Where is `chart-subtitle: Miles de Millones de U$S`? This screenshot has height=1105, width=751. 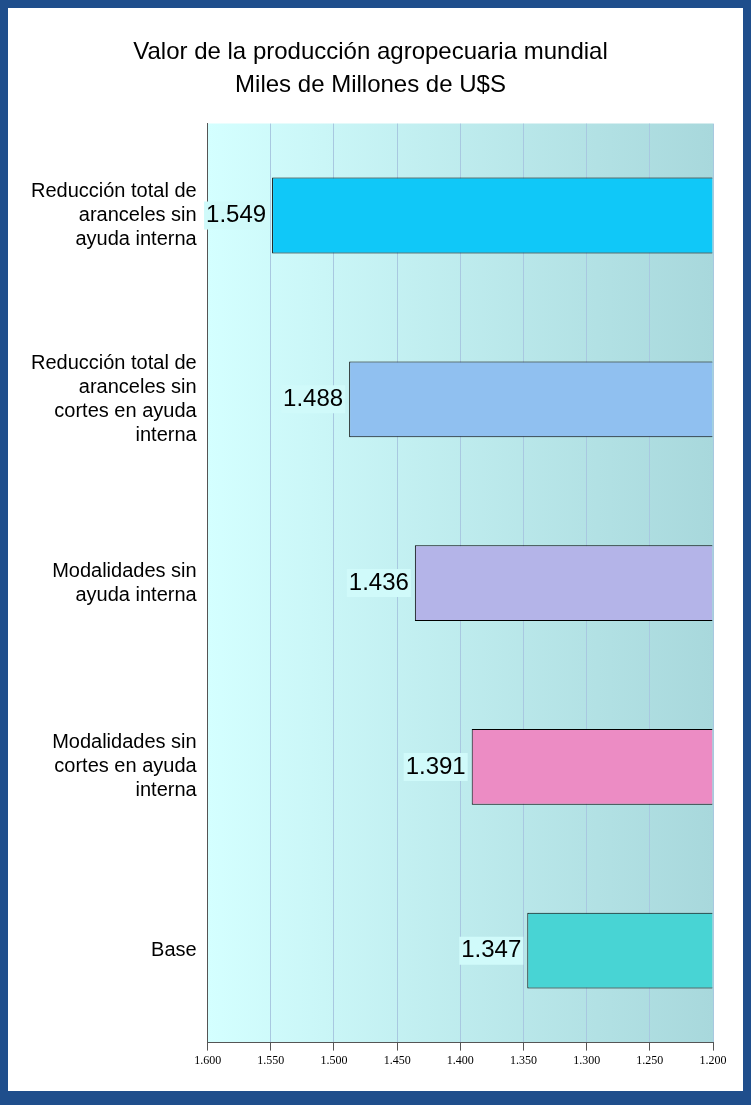 chart-subtitle: Miles de Millones de U$S is located at coordinates (370, 83).